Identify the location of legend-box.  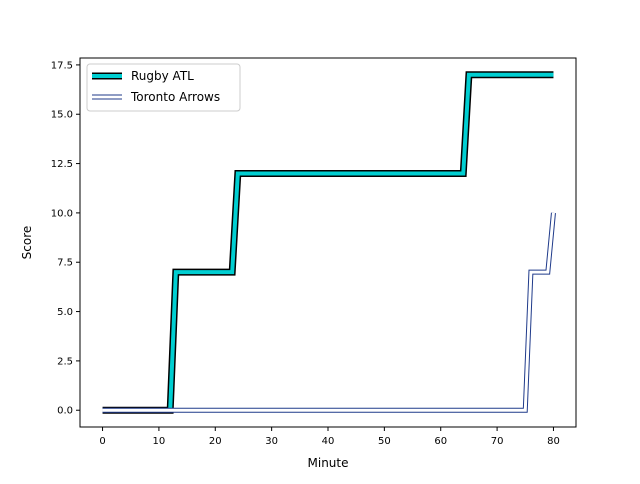
(163, 87).